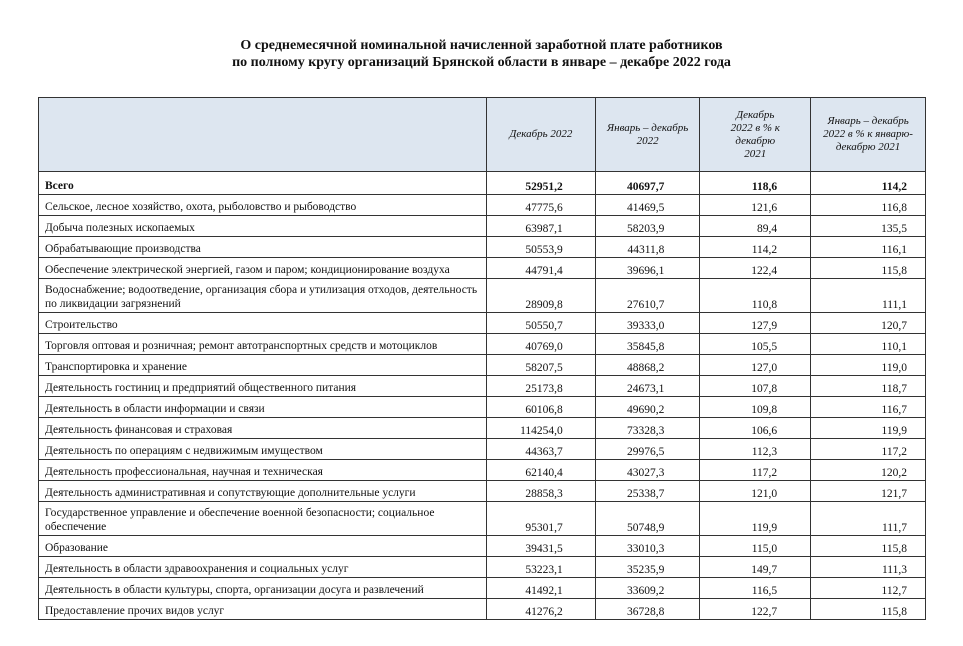 The image size is (963, 646). What do you see at coordinates (868, 407) in the screenshot?
I see `year-pct-value: 116,7` at bounding box center [868, 407].